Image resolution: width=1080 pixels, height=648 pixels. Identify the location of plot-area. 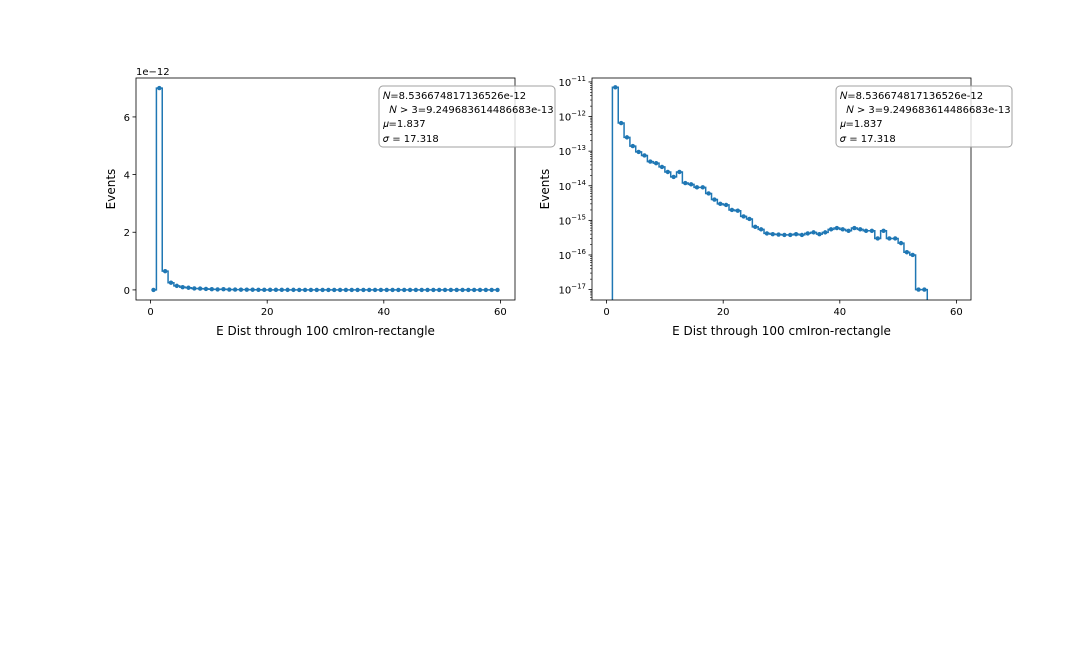
(325, 189).